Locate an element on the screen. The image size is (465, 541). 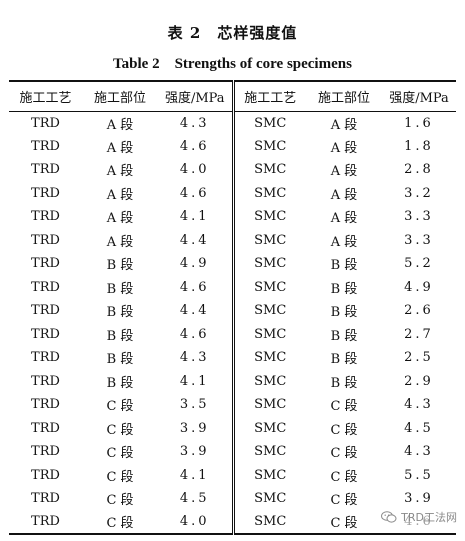
table-row: TRD A 段 4.3 SMC A 段 1.6 is located at coordinates (232, 123).